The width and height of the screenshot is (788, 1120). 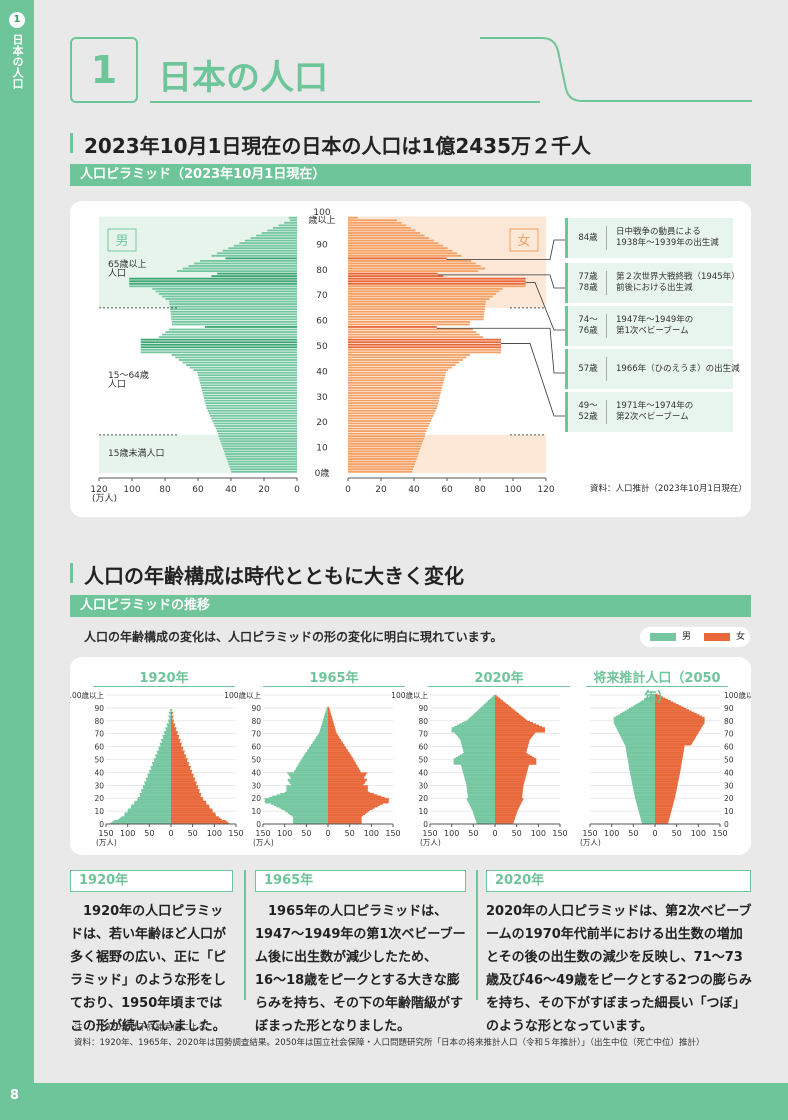 What do you see at coordinates (667, 237) in the screenshot?
I see `annotation-text: 日中戦争の動員による 1938年〜1939年の出生減` at bounding box center [667, 237].